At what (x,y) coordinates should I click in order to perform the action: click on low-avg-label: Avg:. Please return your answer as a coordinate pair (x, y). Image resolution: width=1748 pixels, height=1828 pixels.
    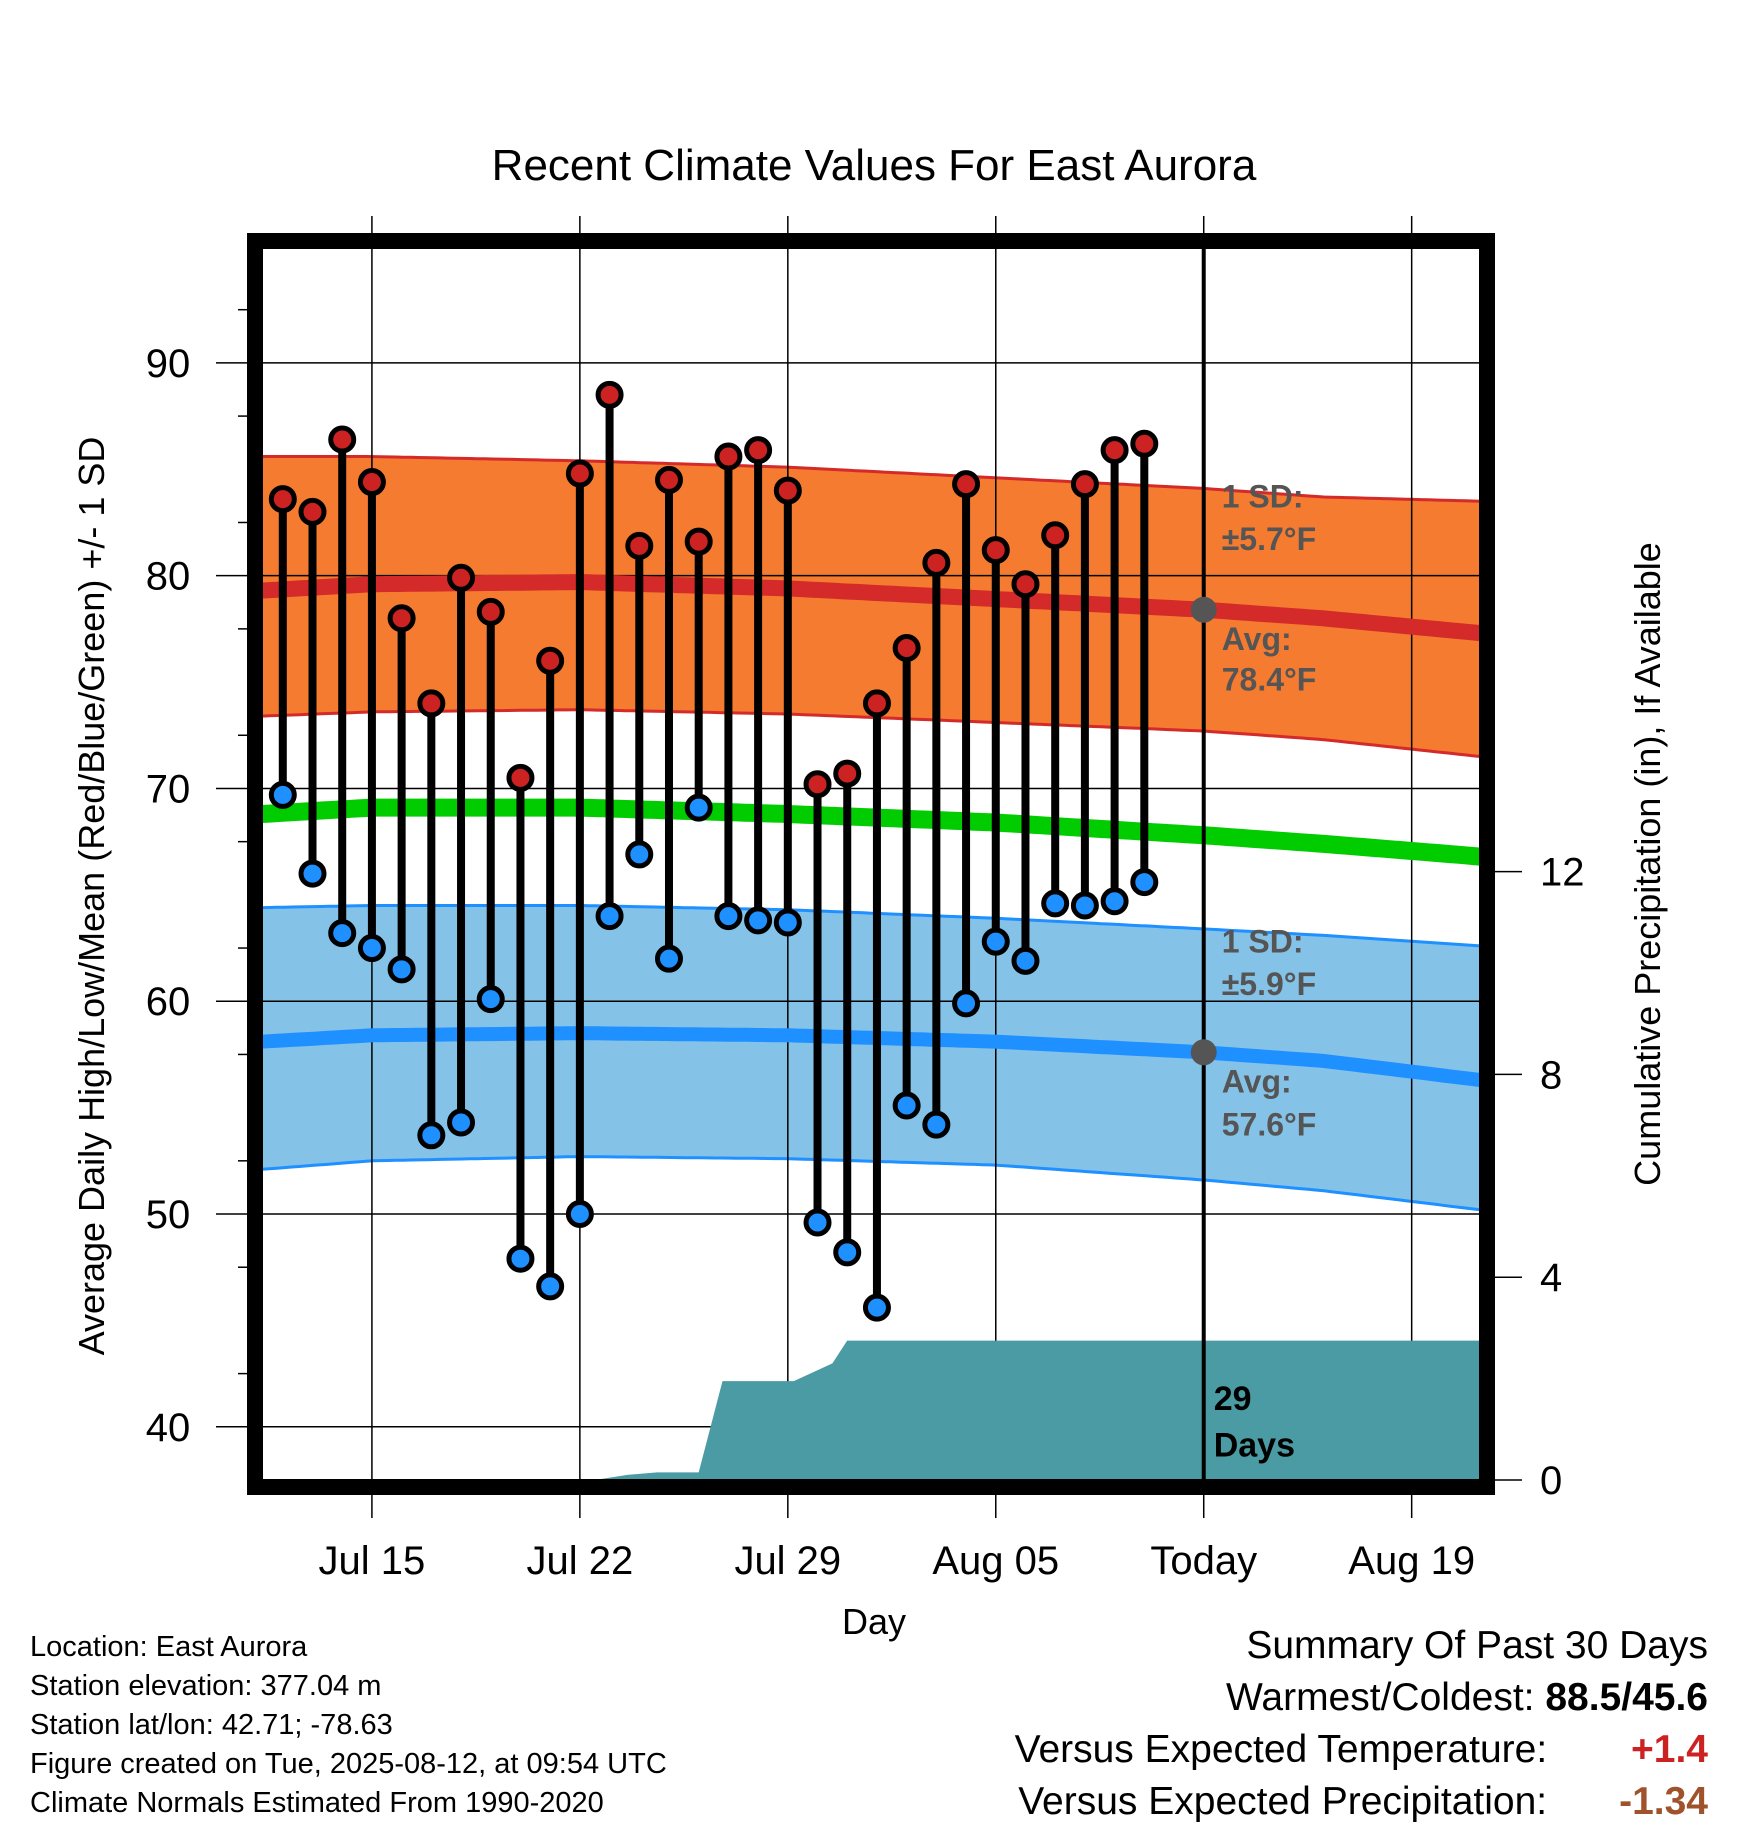
    Looking at the image, I should click on (1257, 1082).